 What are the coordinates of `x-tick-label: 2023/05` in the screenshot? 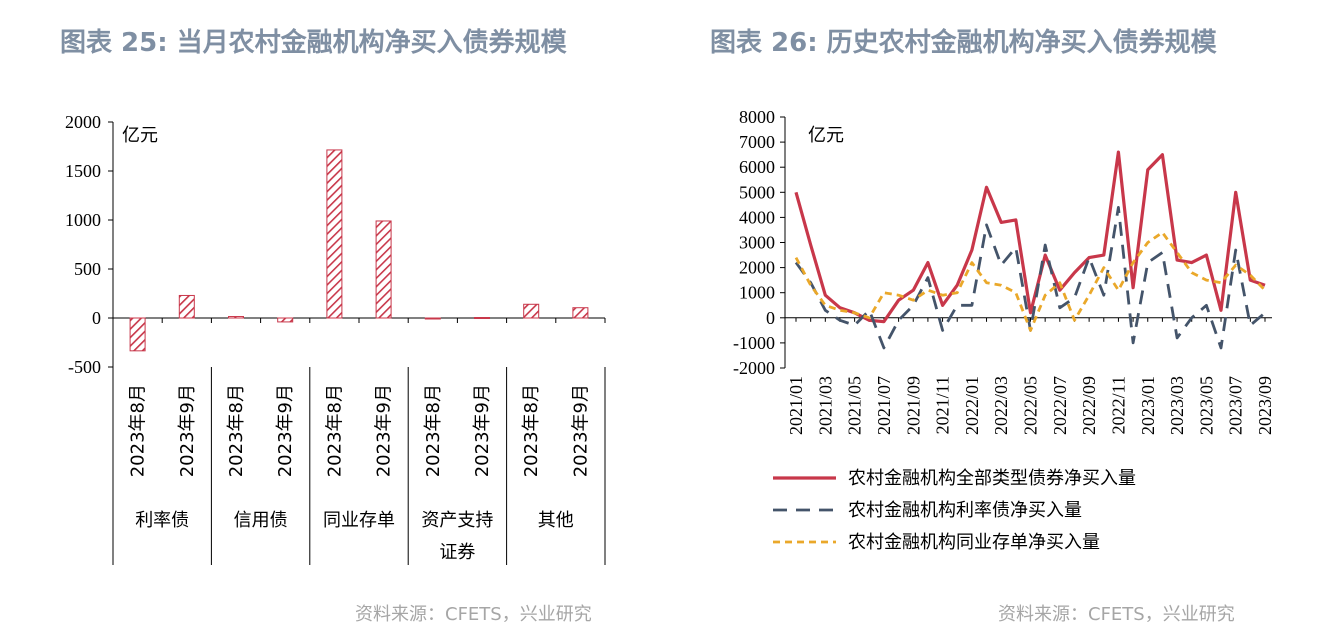 It's located at (1206, 405).